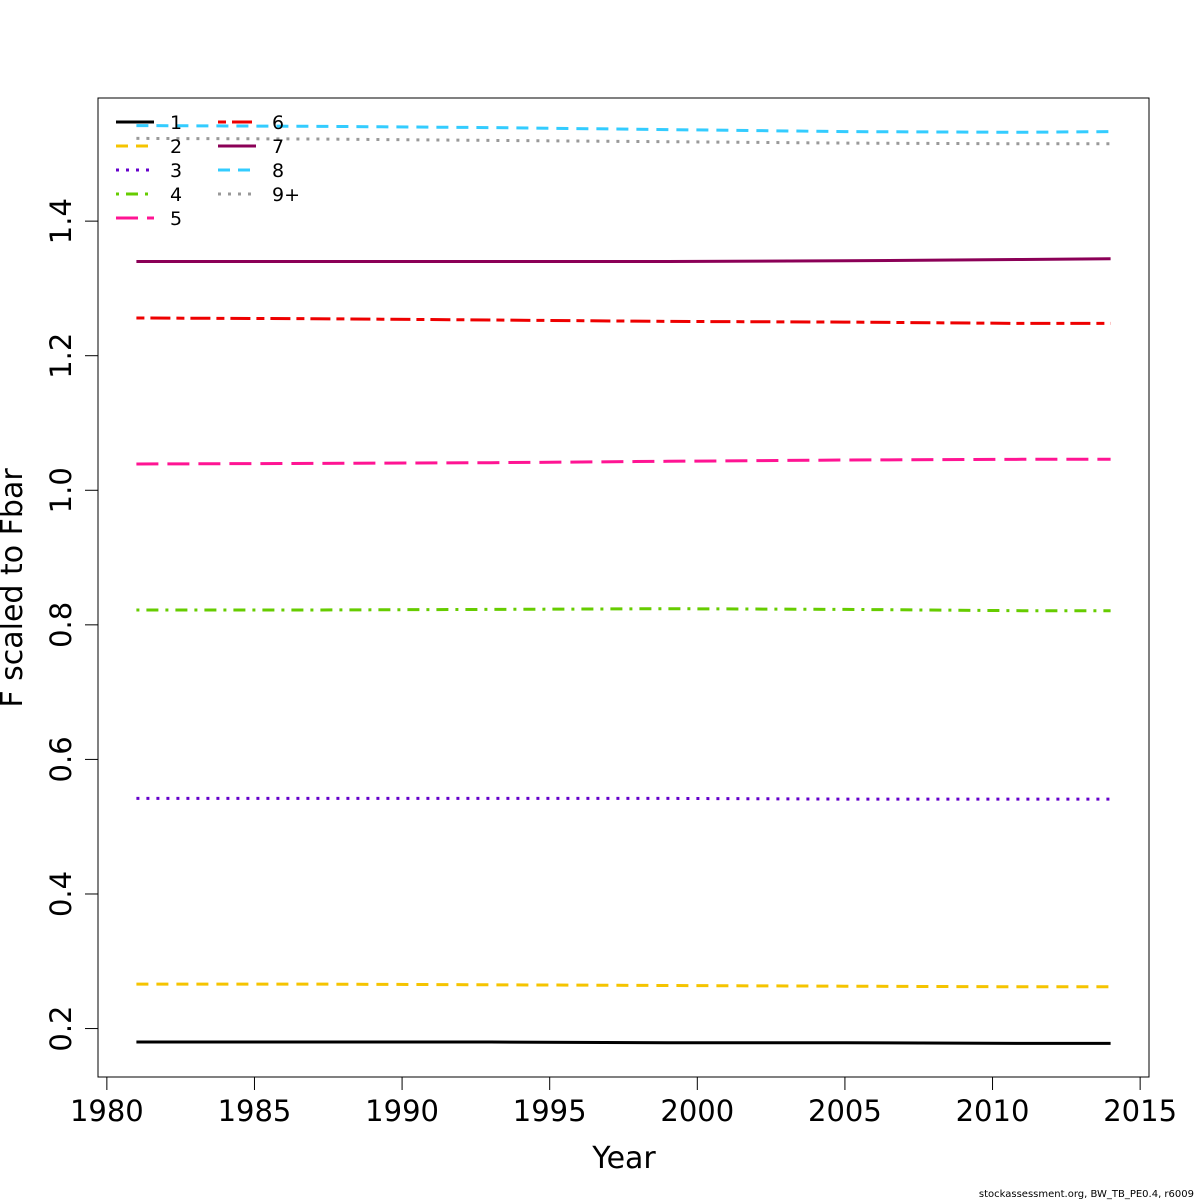  What do you see at coordinates (402, 1111) in the screenshot?
I see `x-tick-label: 1990` at bounding box center [402, 1111].